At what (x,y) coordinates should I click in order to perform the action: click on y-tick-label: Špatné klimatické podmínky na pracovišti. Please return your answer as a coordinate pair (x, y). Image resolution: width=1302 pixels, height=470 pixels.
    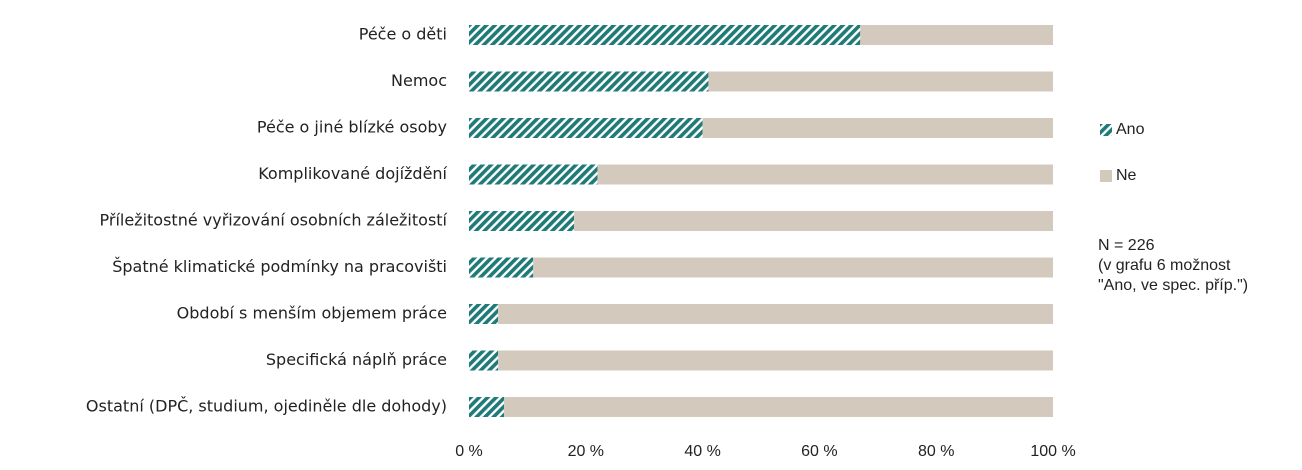
    Looking at the image, I should click on (279, 266).